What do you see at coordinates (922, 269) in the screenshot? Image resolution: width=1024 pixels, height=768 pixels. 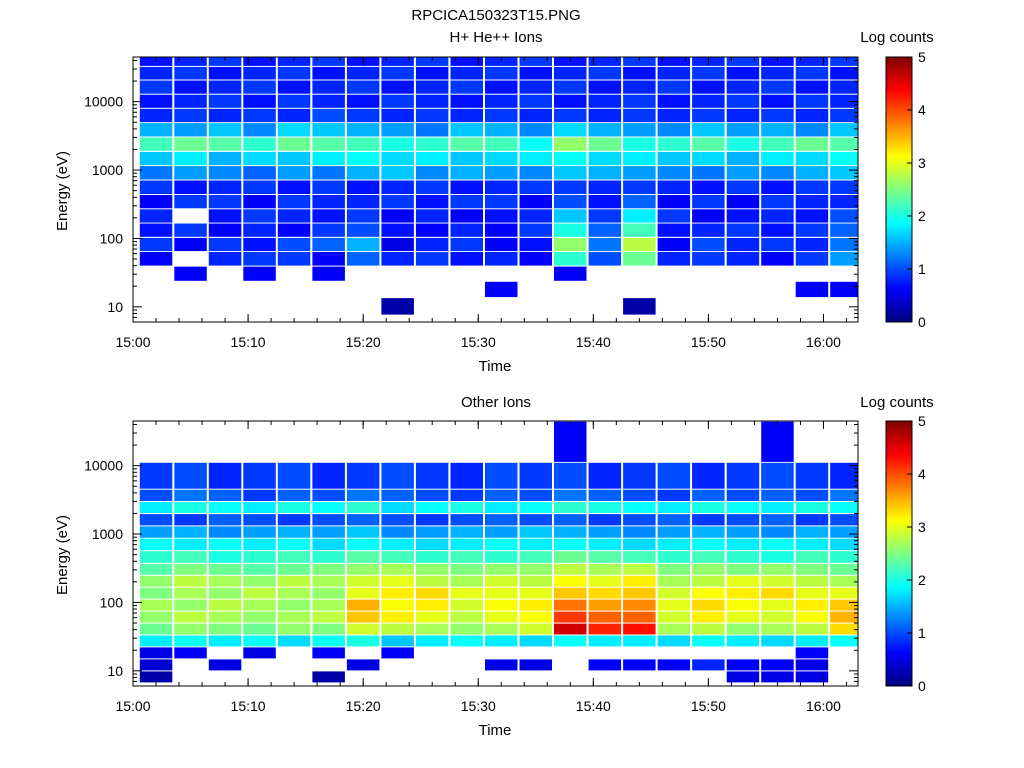 I see `colorbar-tick-label: 1` at bounding box center [922, 269].